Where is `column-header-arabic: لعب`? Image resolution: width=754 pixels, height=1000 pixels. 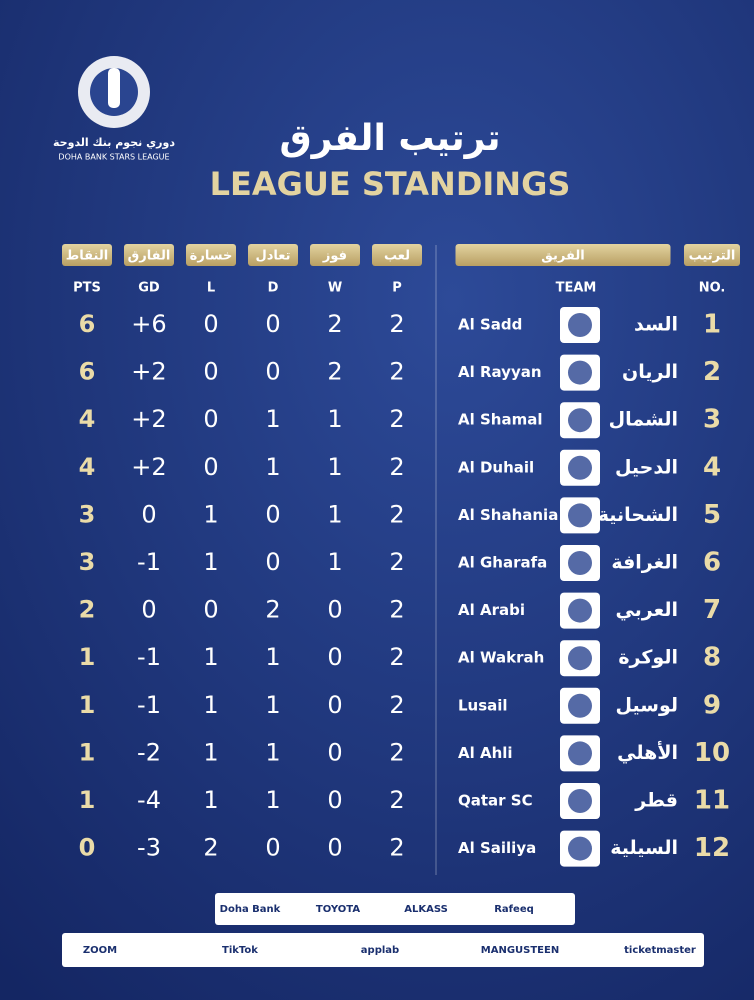 column-header-arabic: لعب is located at coordinates (397, 256).